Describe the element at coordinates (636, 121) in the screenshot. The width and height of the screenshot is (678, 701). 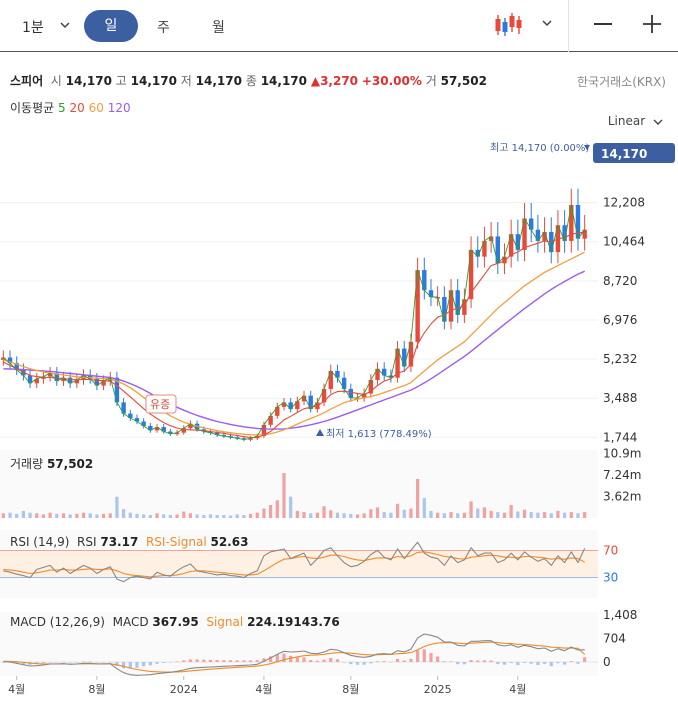
I see `scale-mode-selector: Linear` at that location.